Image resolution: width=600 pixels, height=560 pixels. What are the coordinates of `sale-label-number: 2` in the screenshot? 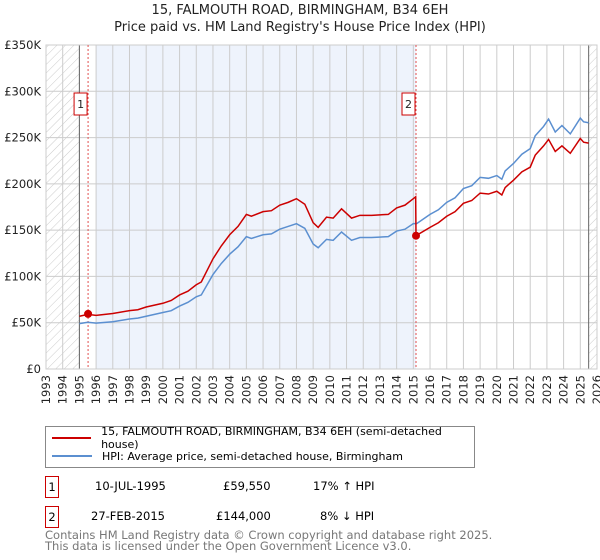 It's located at (408, 104).